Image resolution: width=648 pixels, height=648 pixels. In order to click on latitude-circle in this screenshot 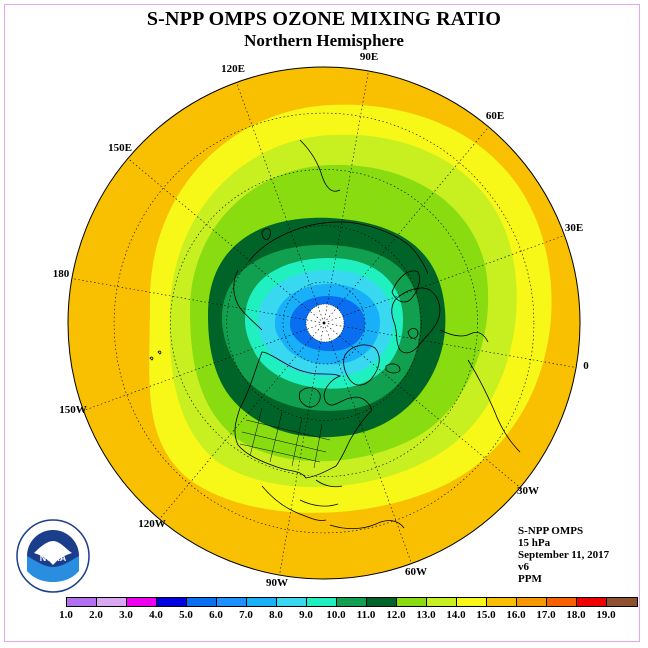, I will do `click(324, 323)`.